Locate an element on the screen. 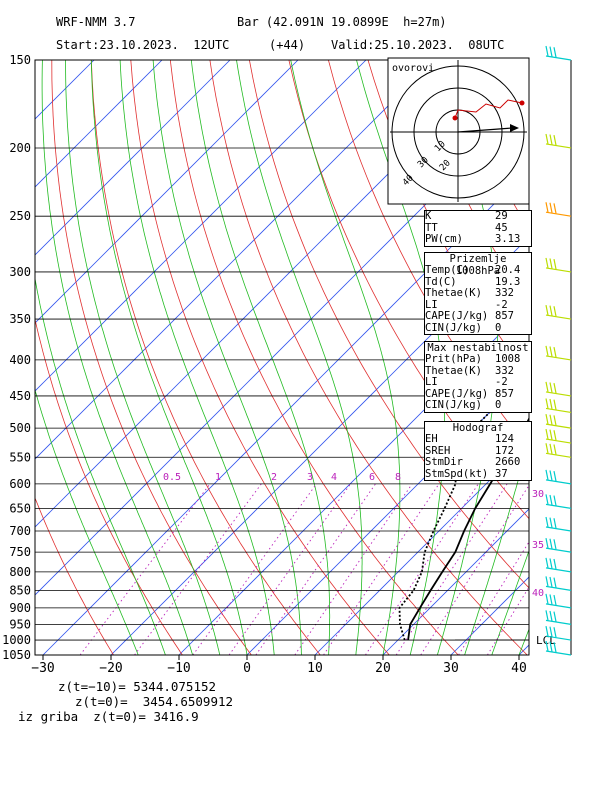 The height and width of the screenshot is (800, 600). max-instability-row: CAPE(J/kg) 857 is located at coordinates (478, 394).